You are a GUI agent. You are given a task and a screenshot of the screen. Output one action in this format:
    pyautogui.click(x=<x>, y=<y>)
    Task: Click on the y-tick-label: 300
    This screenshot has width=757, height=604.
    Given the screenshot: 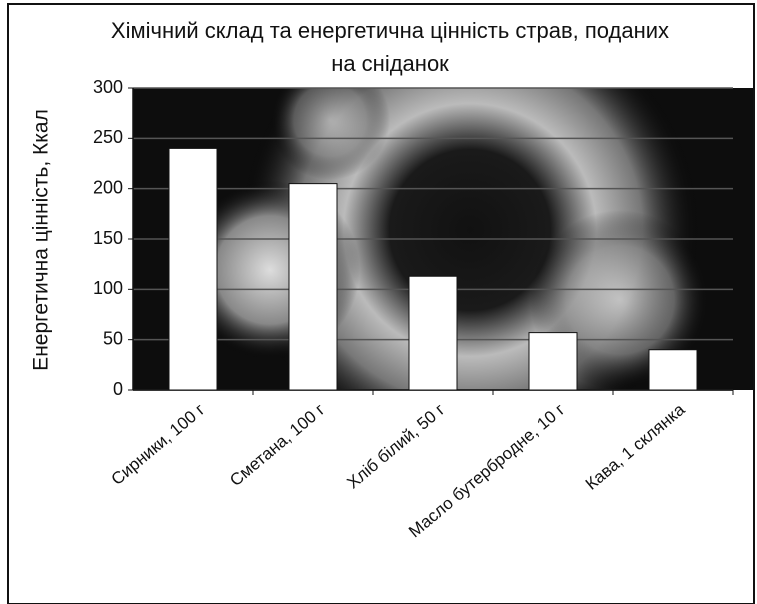 What is the action you would take?
    pyautogui.click(x=108, y=87)
    